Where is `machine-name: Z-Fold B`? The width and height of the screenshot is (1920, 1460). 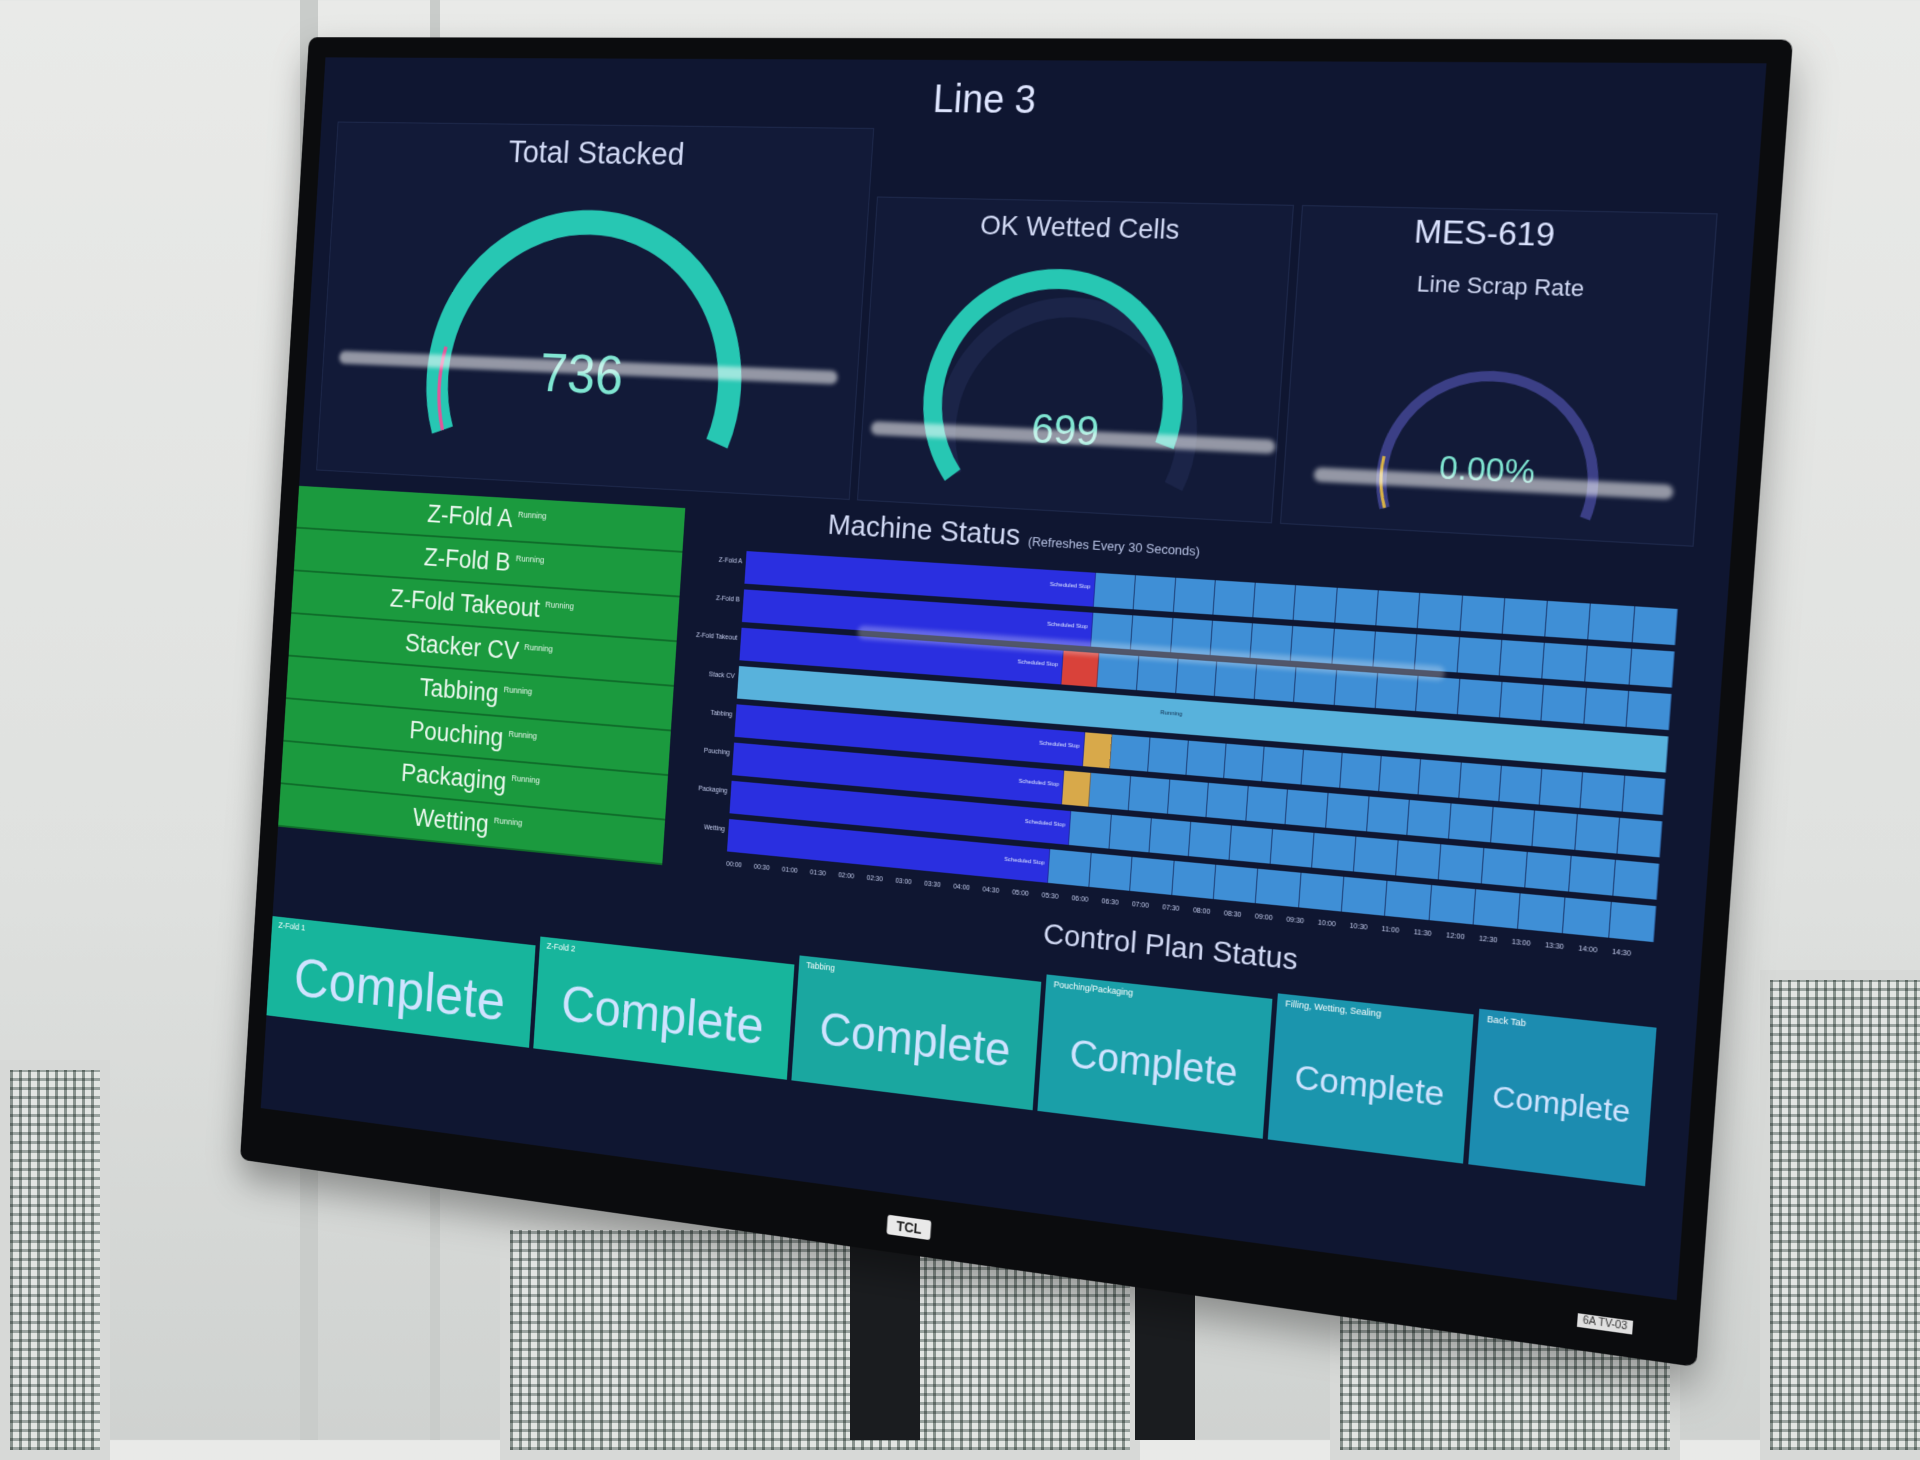
machine-name: Z-Fold B is located at coordinates (467, 560).